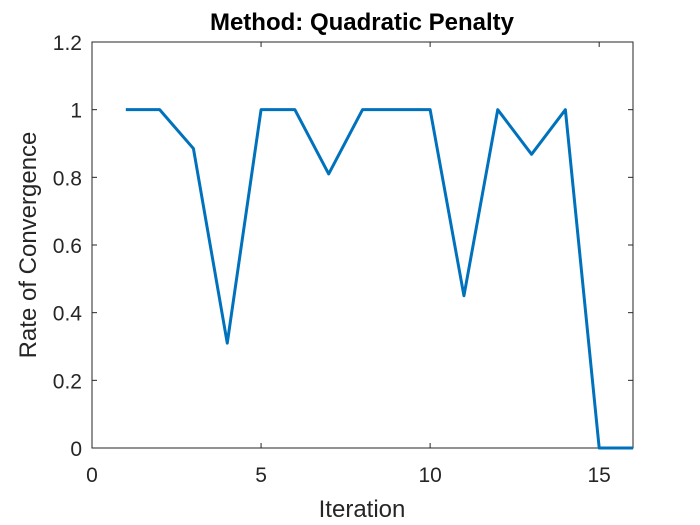 The width and height of the screenshot is (700, 525). I want to click on chart-title: Method: Quadratic Penalty, so click(362, 22).